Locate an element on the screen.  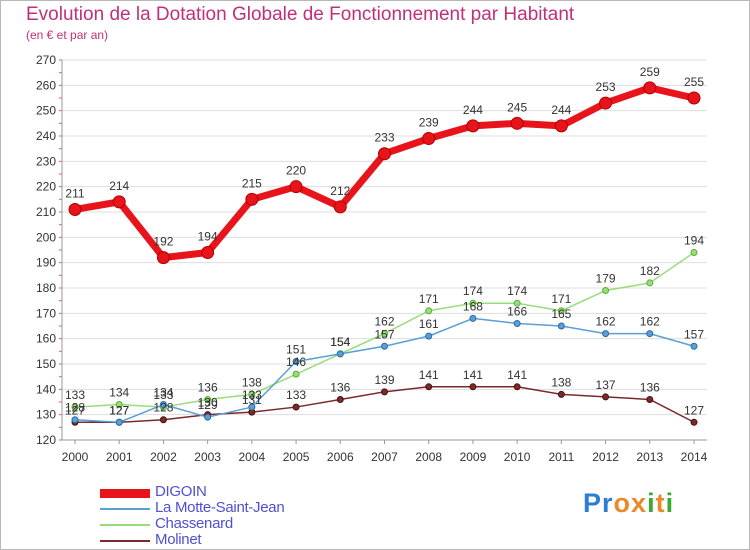
data-label: 146 is located at coordinates (296, 362).